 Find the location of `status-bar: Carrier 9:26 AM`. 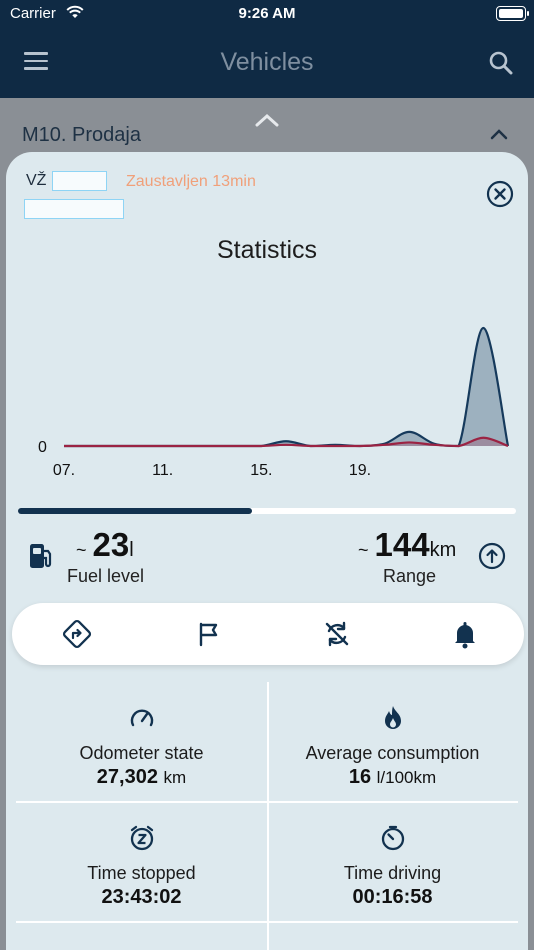

status-bar: Carrier 9:26 AM is located at coordinates (267, 14).